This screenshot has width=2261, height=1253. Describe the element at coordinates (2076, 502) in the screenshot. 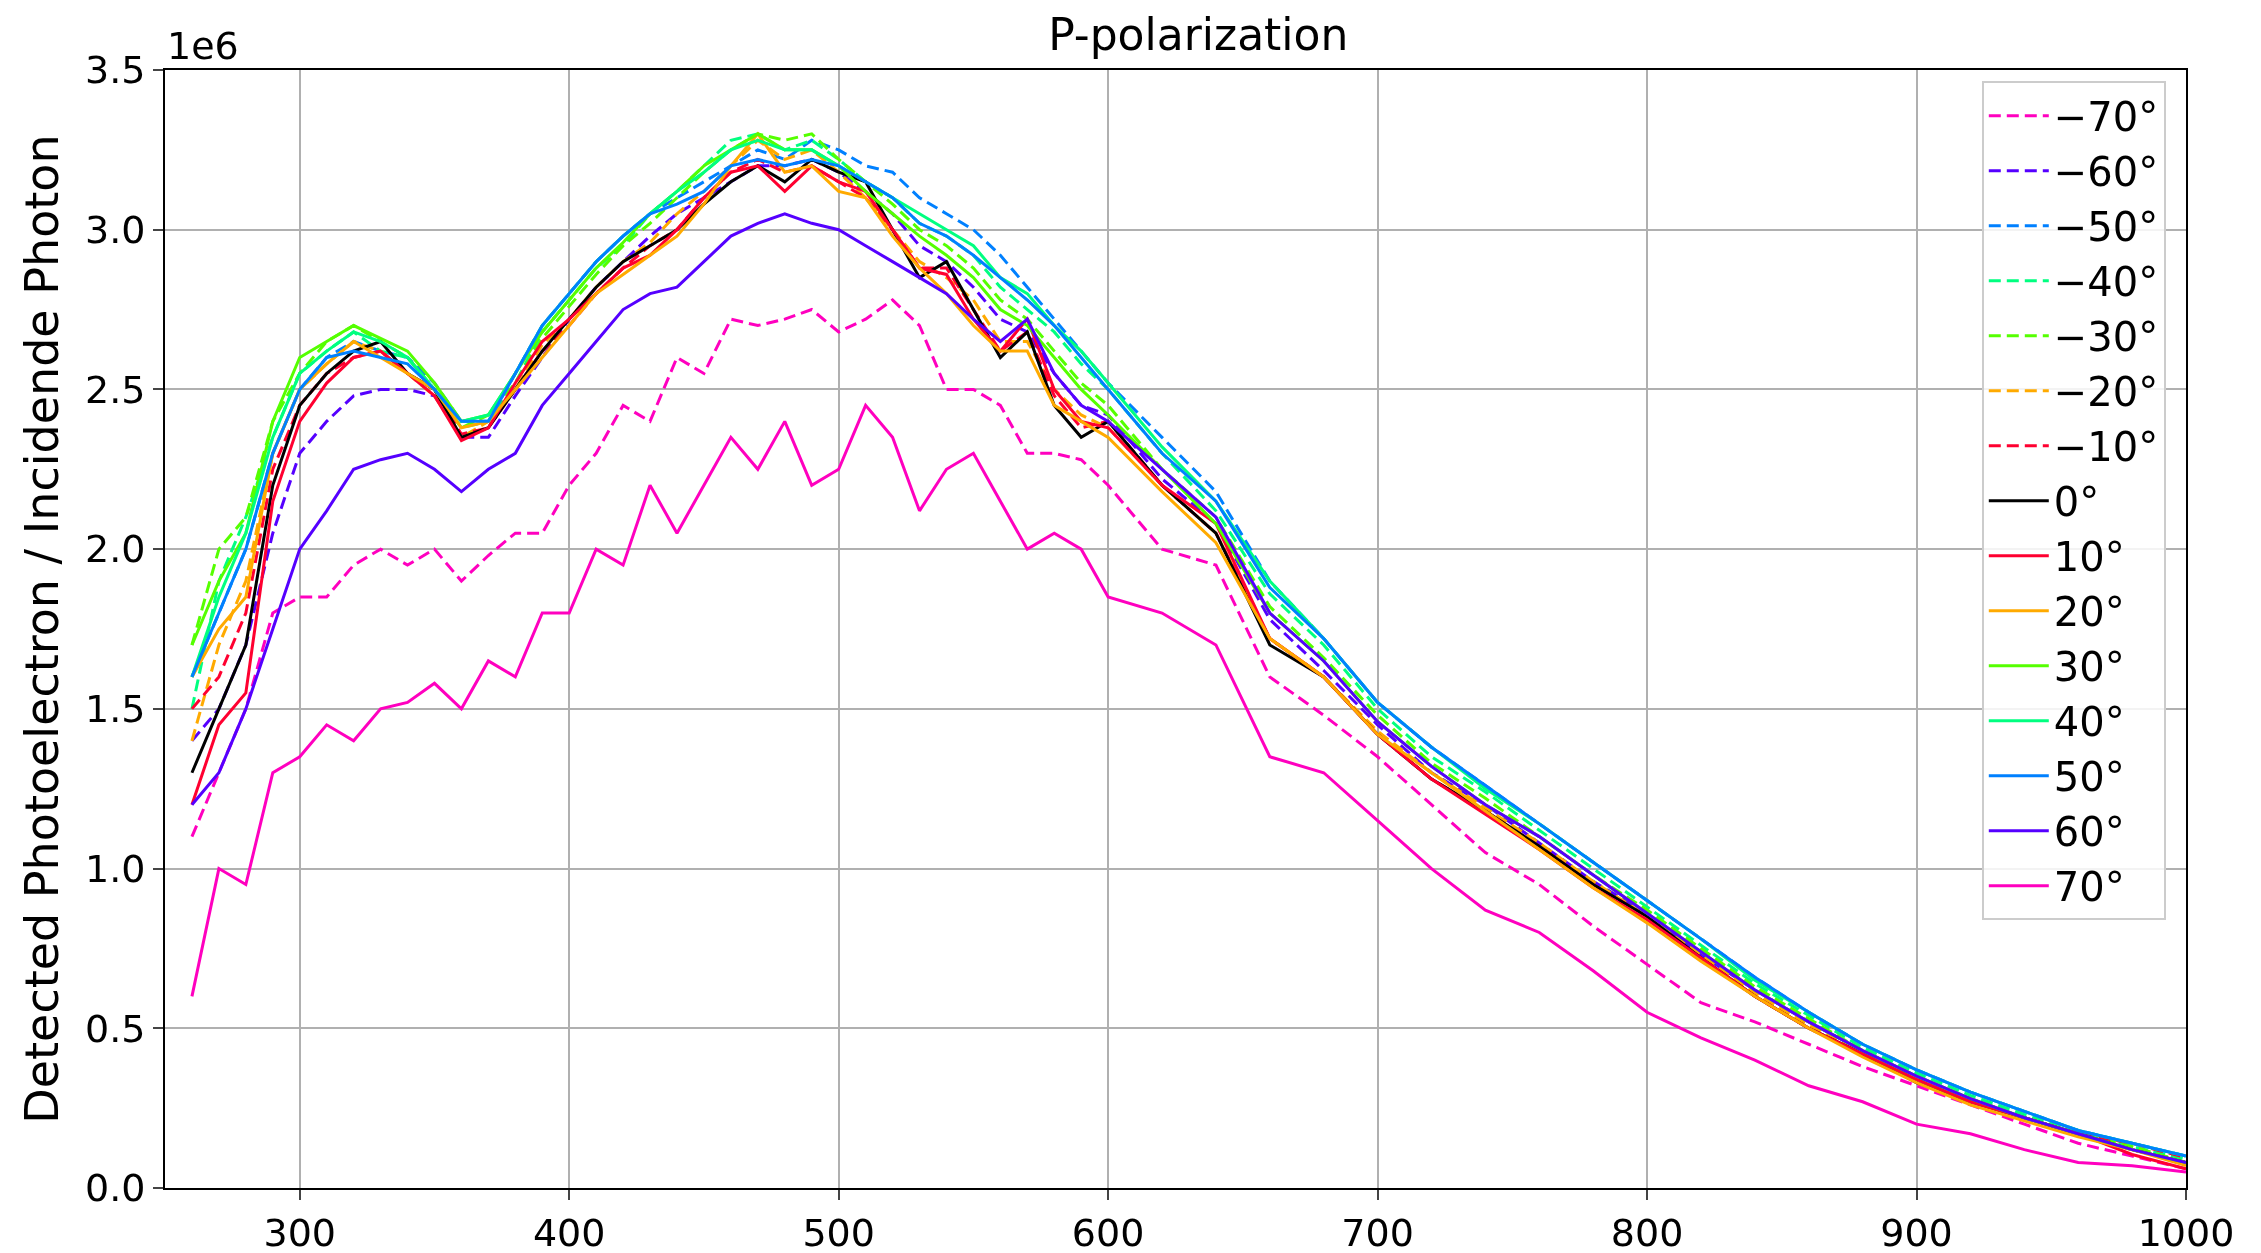

I see `legend-label: 0°` at that location.